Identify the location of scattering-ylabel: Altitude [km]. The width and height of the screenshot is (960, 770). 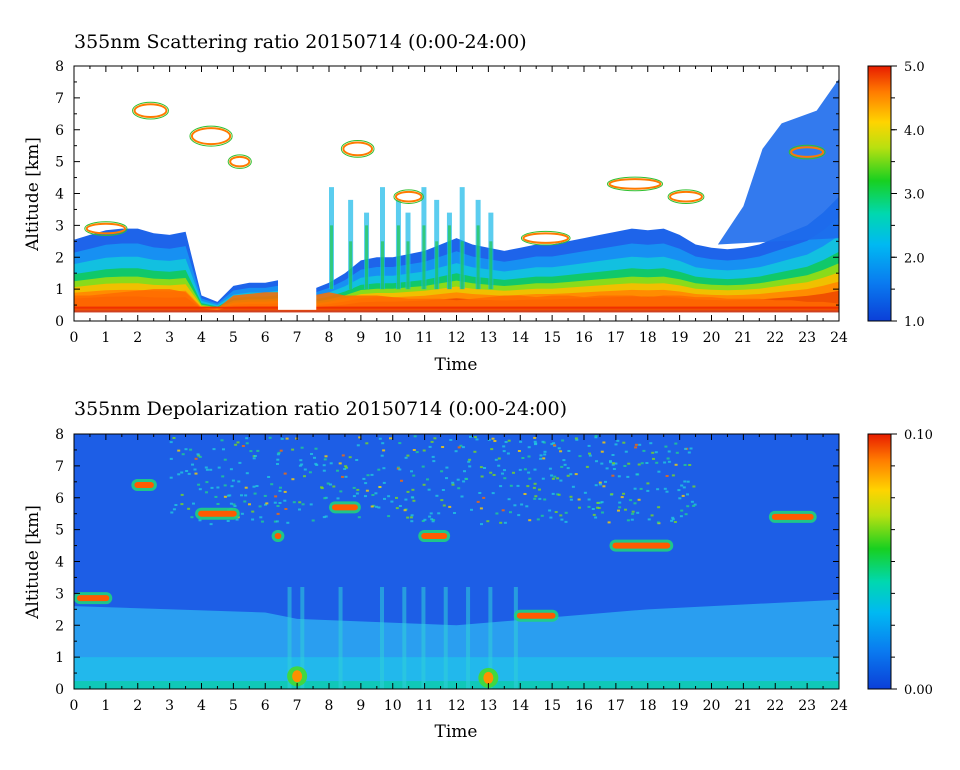
(33, 194).